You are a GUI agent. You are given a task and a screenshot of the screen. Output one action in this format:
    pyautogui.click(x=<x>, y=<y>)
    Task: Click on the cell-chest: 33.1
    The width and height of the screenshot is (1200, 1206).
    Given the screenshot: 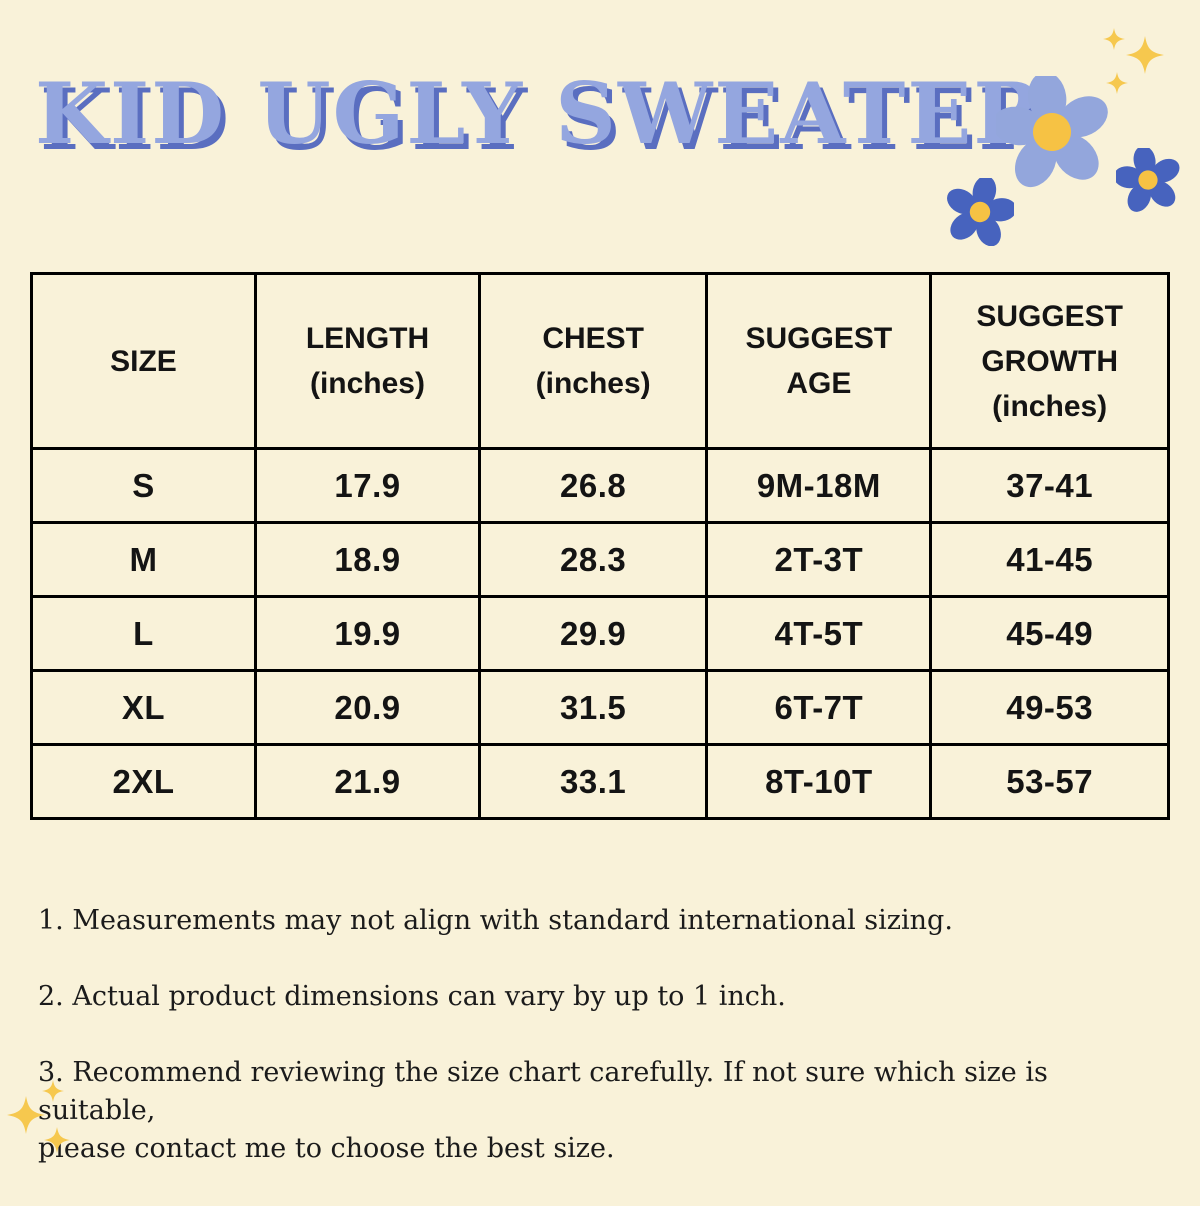 What is the action you would take?
    pyautogui.click(x=593, y=781)
    